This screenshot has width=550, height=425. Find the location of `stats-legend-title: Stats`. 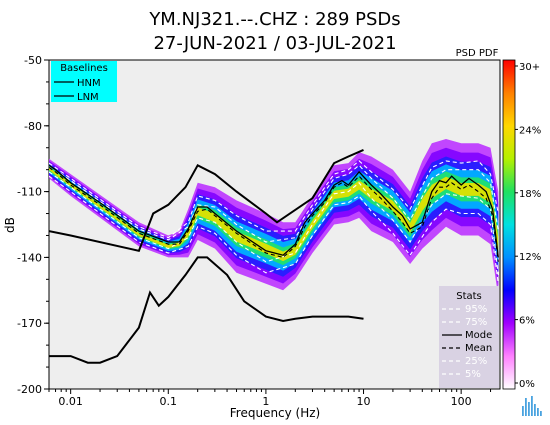

stats-legend-title: Stats is located at coordinates (469, 296).